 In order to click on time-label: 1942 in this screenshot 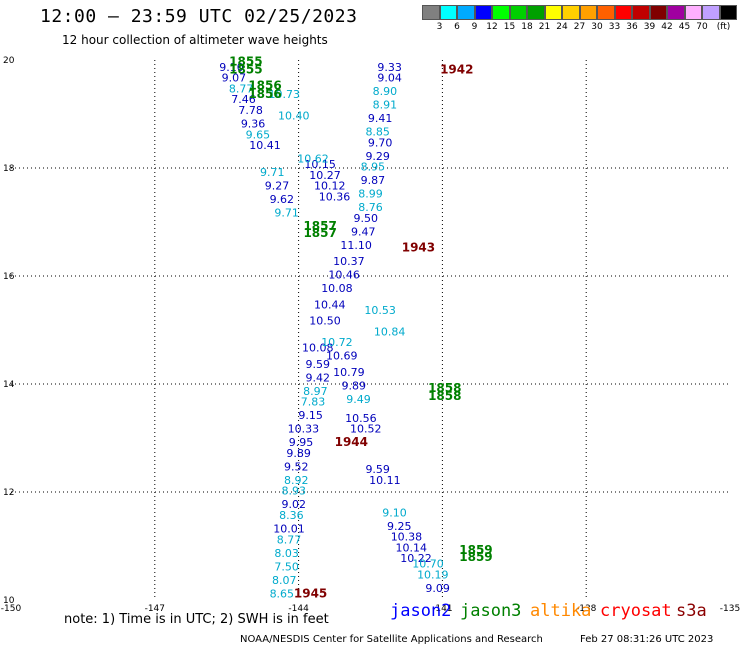, I will do `click(456, 70)`.